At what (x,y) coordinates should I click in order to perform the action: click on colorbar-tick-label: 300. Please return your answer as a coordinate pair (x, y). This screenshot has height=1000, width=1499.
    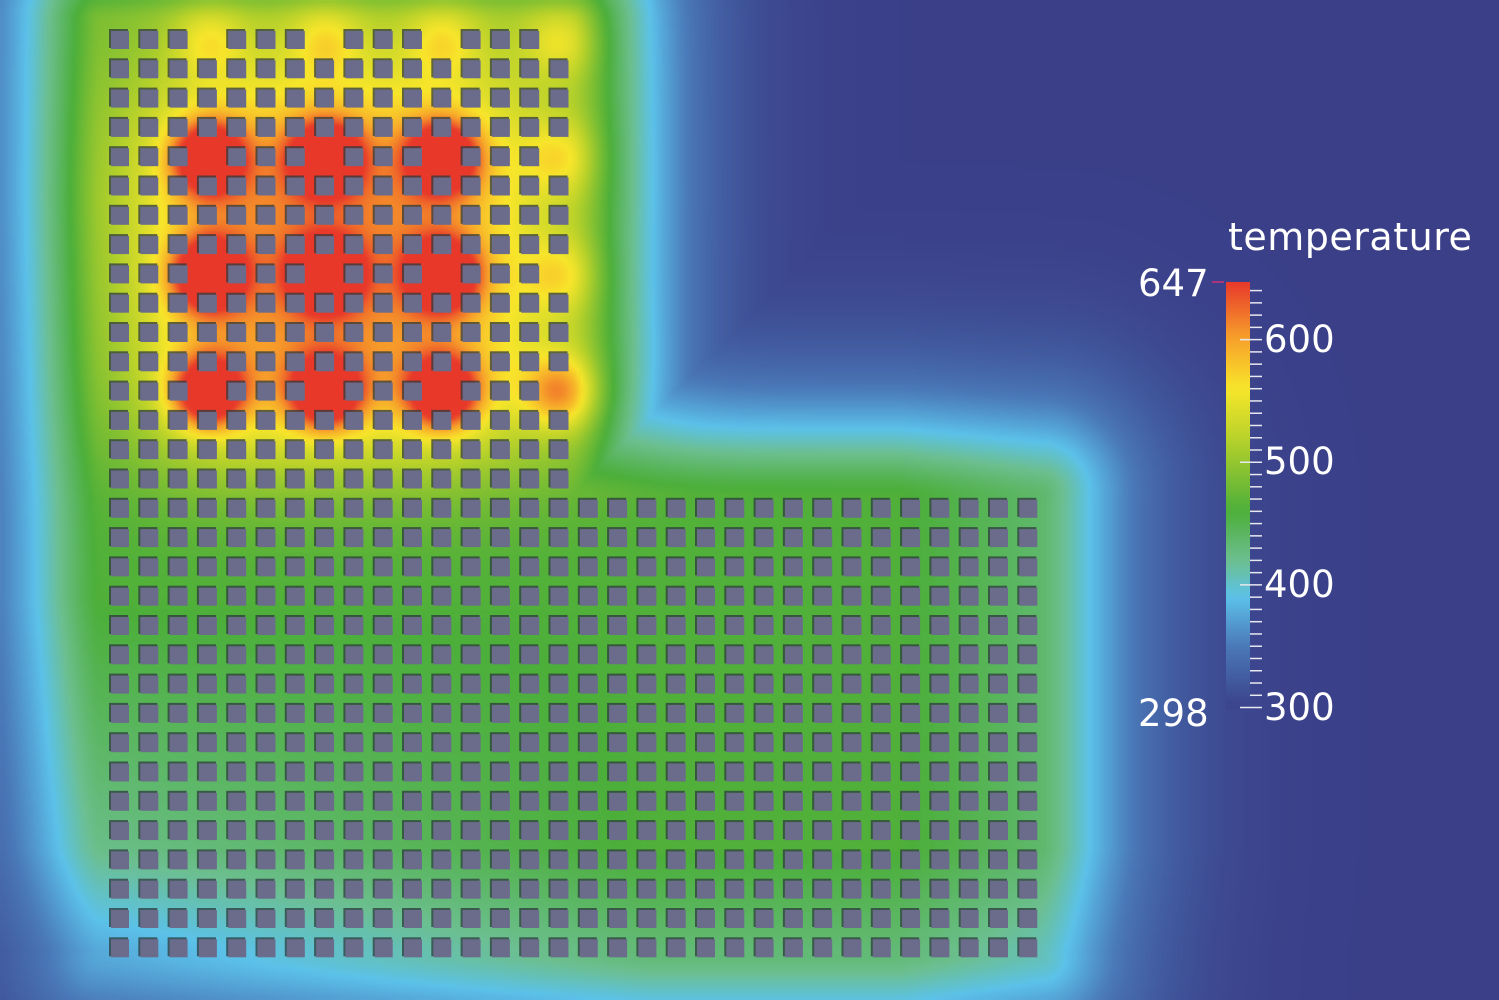
    Looking at the image, I should click on (1299, 707).